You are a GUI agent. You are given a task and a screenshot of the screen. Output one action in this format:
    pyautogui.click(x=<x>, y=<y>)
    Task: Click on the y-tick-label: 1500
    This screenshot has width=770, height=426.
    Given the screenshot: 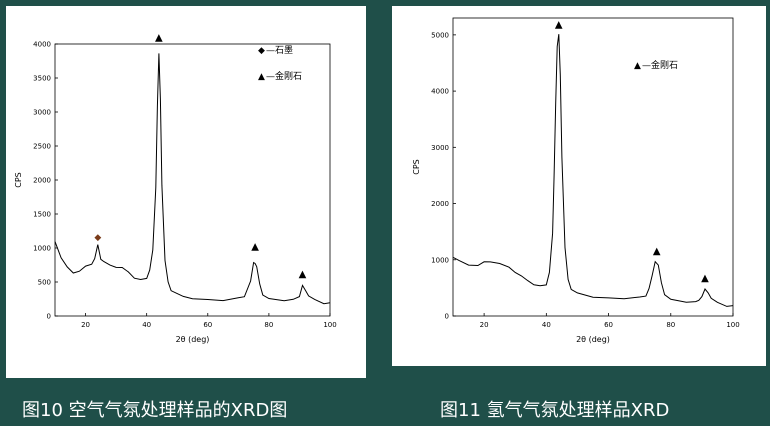 What is the action you would take?
    pyautogui.click(x=42, y=215)
    